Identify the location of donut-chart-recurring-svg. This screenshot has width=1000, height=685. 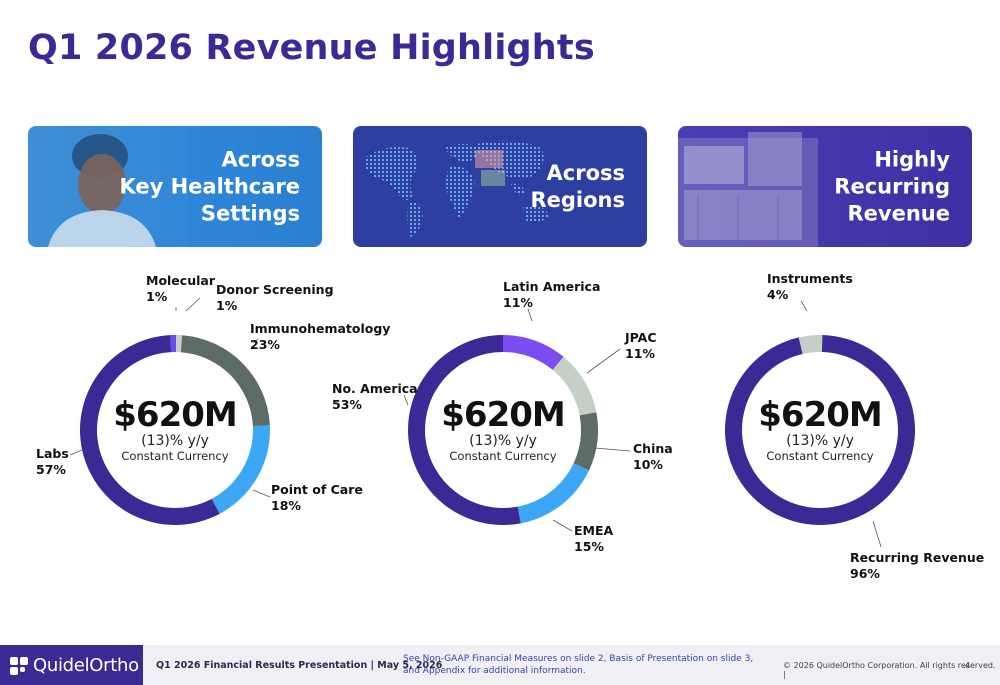
(820, 424).